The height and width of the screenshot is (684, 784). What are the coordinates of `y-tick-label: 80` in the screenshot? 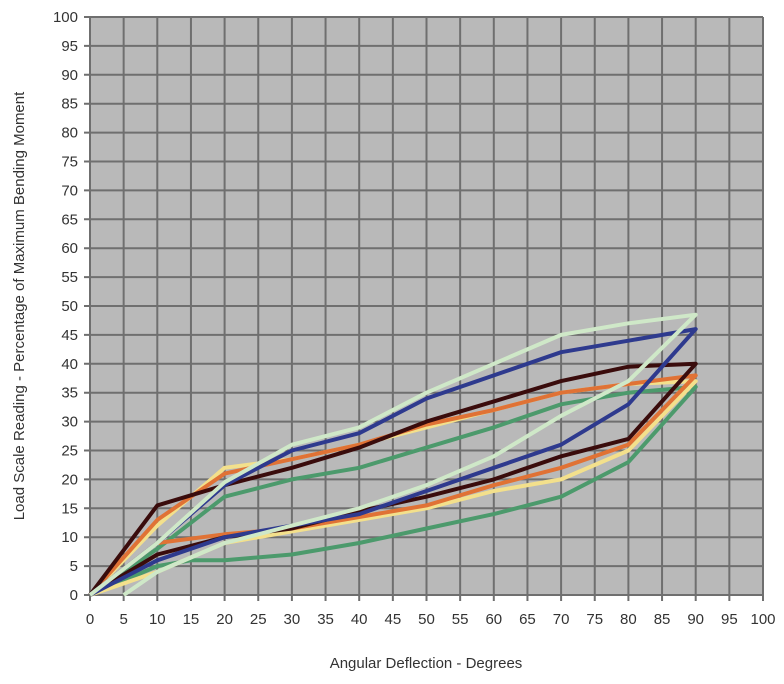 It's located at (69, 133).